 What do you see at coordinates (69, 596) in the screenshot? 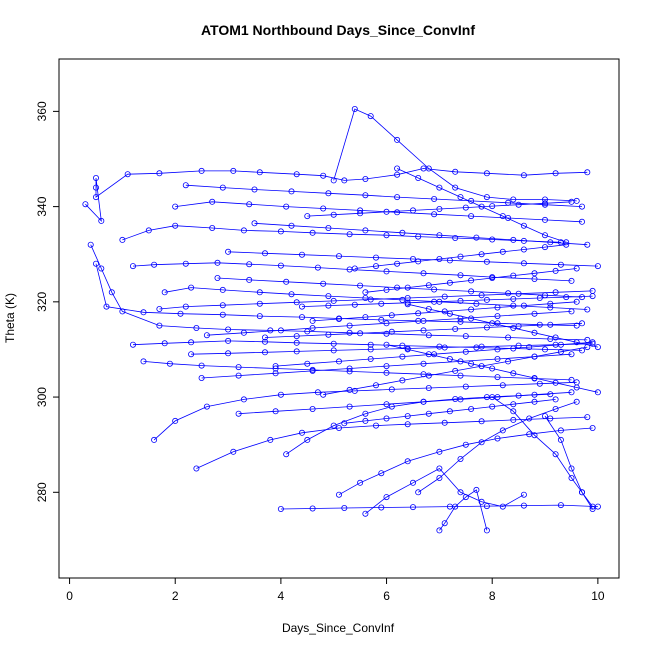
I see `x-tick-label: 0` at bounding box center [69, 596].